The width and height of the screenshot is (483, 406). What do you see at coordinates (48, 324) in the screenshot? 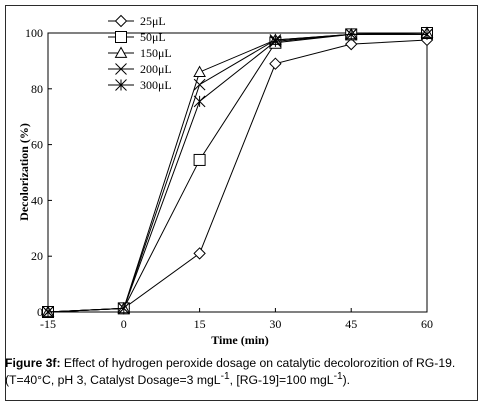
I see `x-tick-label: -15` at bounding box center [48, 324].